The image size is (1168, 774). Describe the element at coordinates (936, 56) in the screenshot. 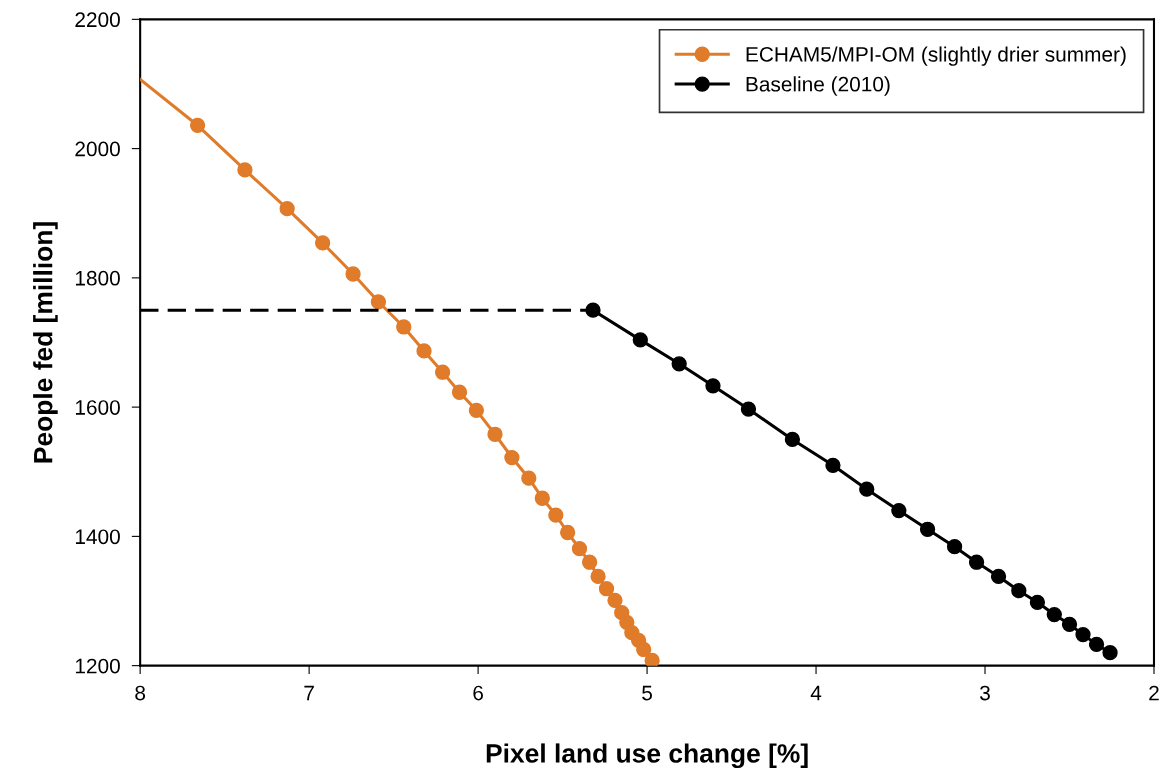

I see `legend-label: ECHAM5/MPI-OM (slightly drier summer)` at that location.